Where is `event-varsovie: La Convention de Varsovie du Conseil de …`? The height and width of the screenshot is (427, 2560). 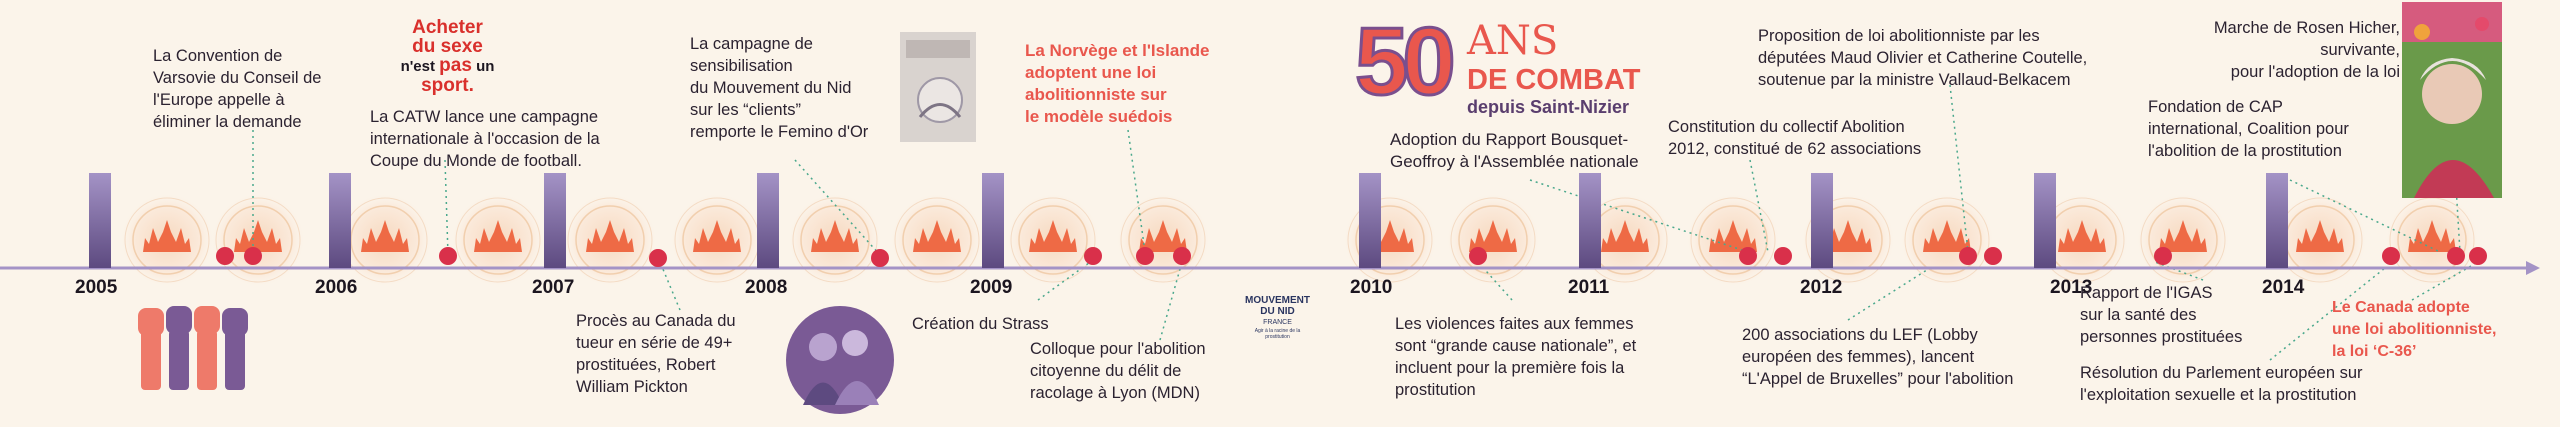
event-varsovie: La Convention de Varsovie du Conseil de … is located at coordinates (237, 89).